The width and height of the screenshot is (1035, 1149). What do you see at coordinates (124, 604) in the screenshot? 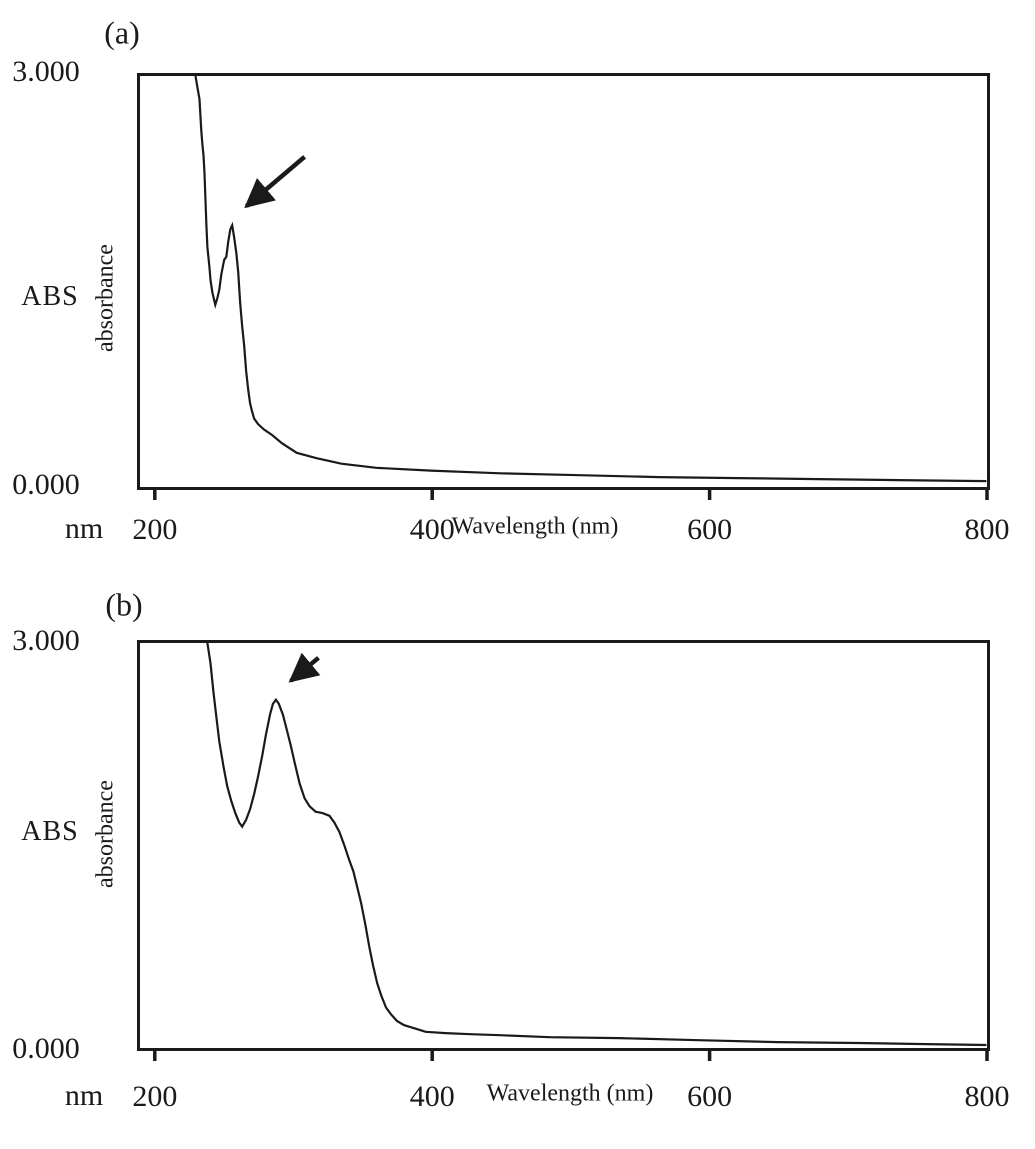
I see `panel-b-label: (b)` at bounding box center [124, 604].